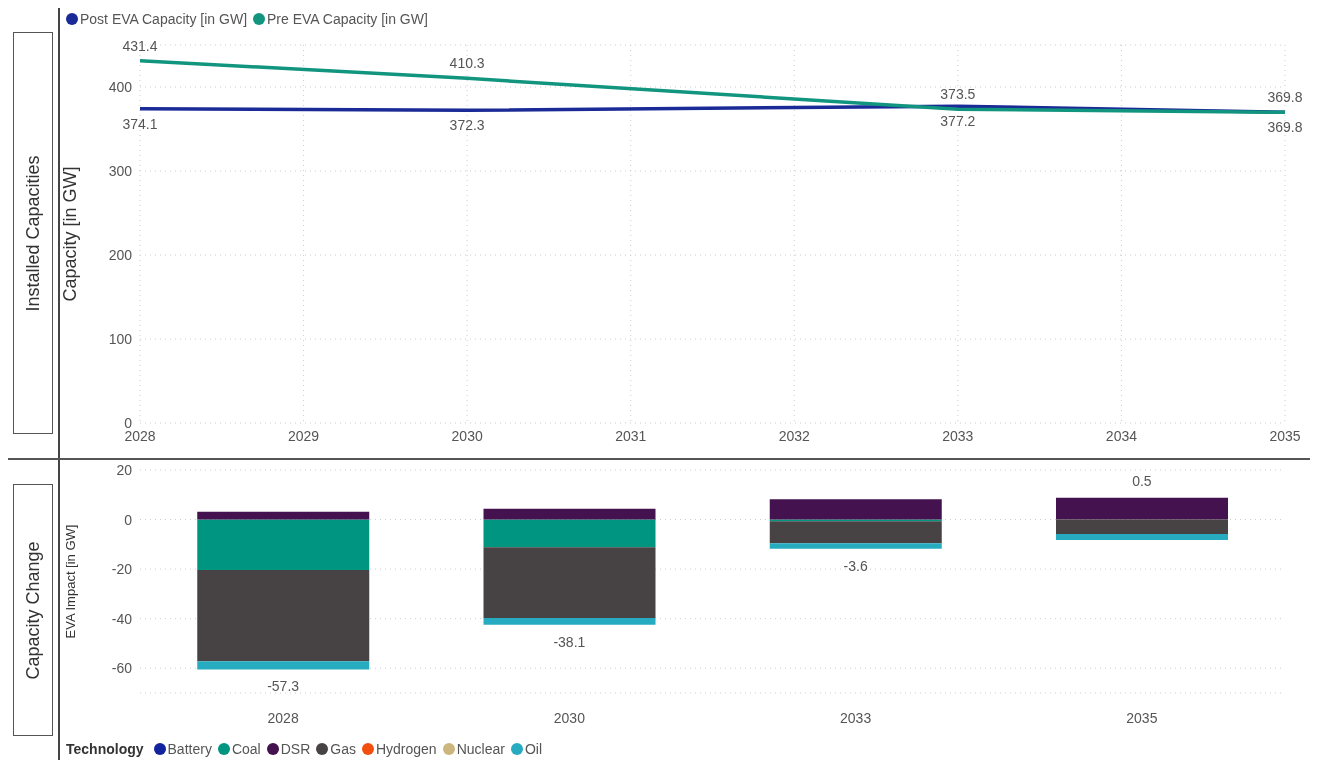  Describe the element at coordinates (342, 749) in the screenshot. I see `legend-label: Gas` at that location.